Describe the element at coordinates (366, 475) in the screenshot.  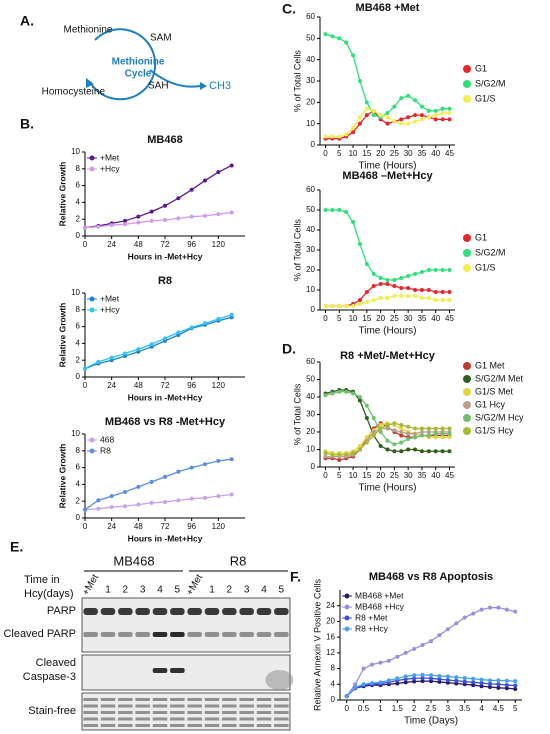
I see `x-tick-label: 15` at that location.